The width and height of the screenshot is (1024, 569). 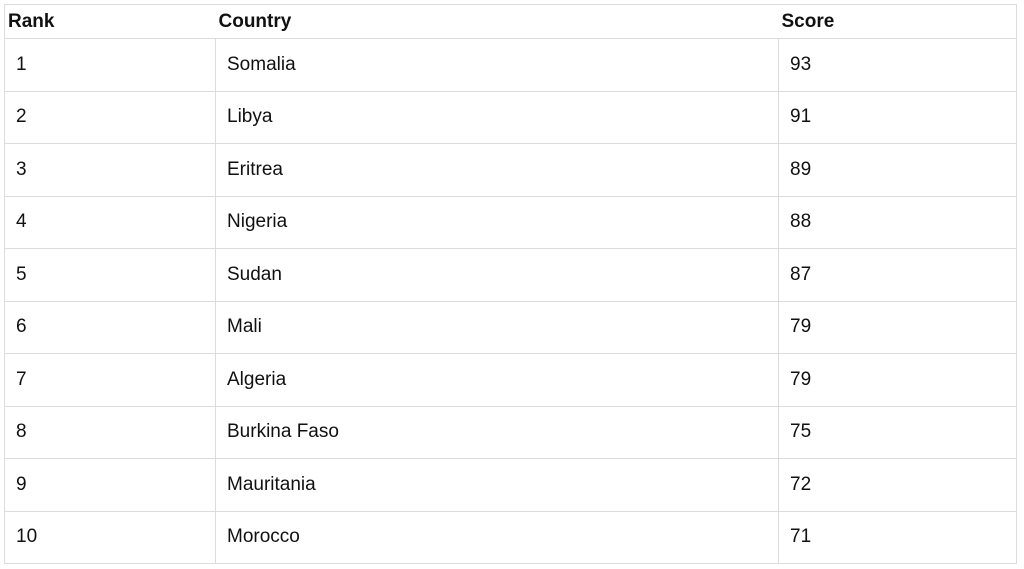 What do you see at coordinates (110, 537) in the screenshot?
I see `rank-cell: 10` at bounding box center [110, 537].